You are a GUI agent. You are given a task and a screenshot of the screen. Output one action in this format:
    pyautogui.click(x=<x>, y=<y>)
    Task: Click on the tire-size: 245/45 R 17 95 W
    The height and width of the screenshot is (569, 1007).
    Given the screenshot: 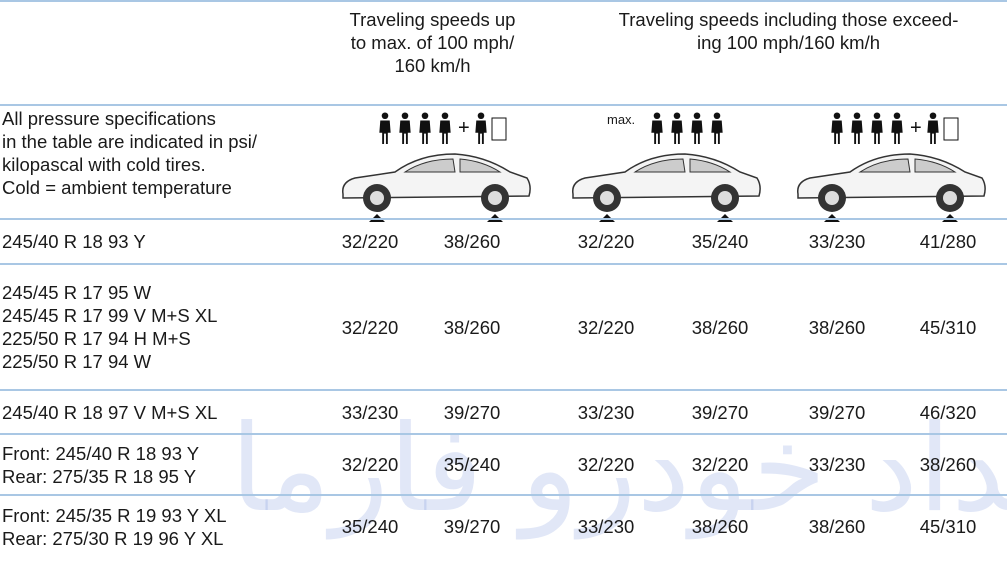 What is the action you would take?
    pyautogui.click(x=77, y=292)
    